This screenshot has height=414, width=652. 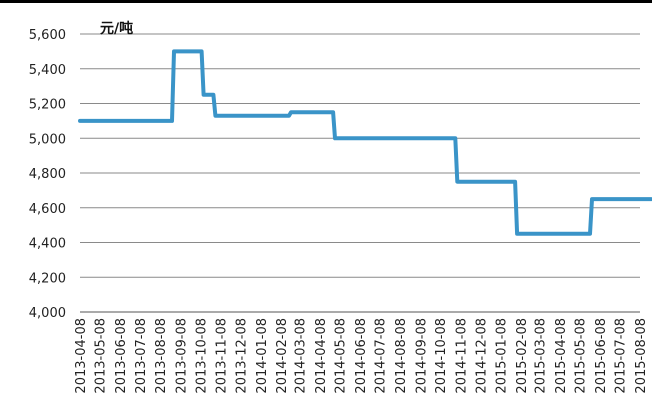 What do you see at coordinates (121, 356) in the screenshot?
I see `x-tick-label: 2013-06-08` at bounding box center [121, 356].